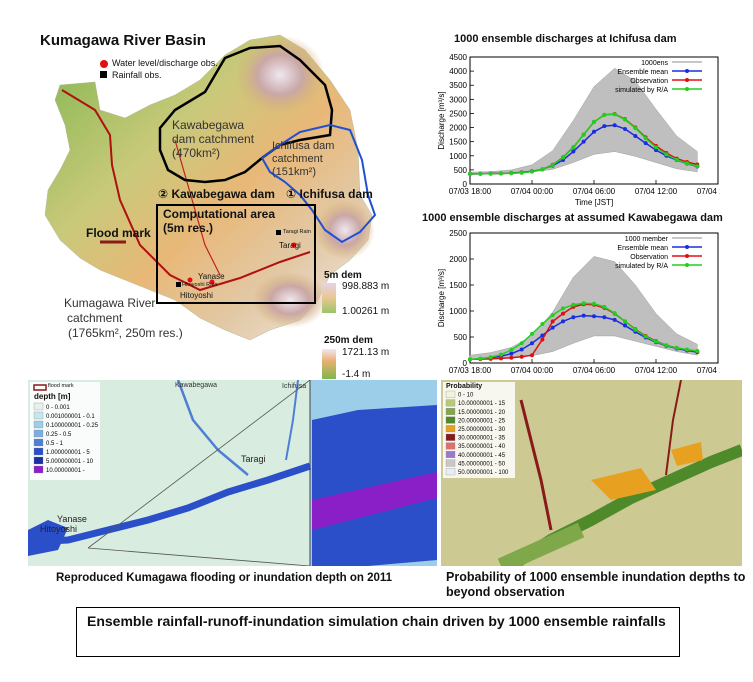 Image resolution: width=753 pixels, height=682 pixels. I want to click on kawabegawa-dam-label: ② Kawabegawa dam, so click(216, 194).